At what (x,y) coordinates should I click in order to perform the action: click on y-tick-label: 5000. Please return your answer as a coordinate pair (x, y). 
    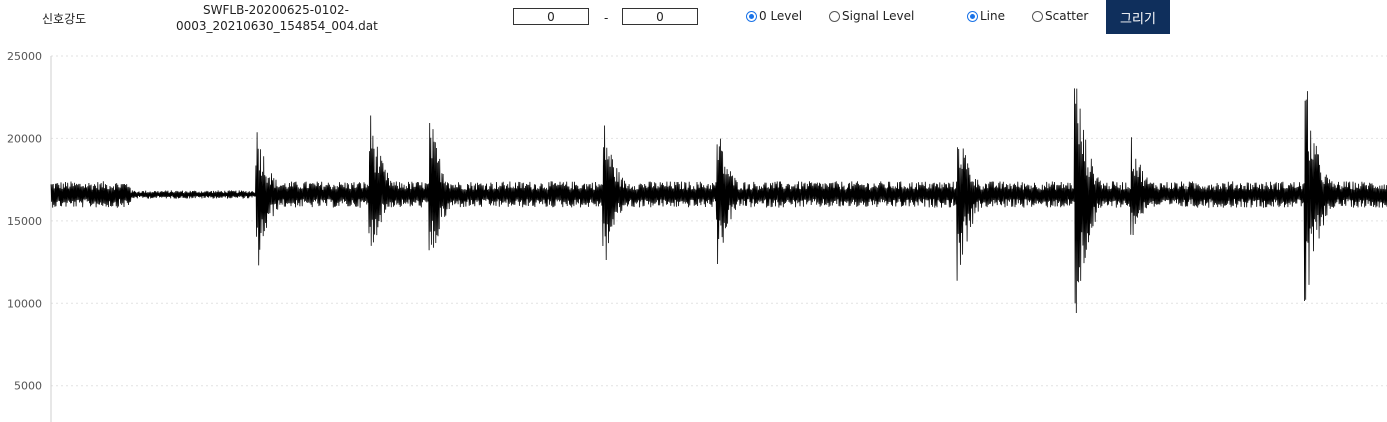
    Looking at the image, I should click on (28, 386).